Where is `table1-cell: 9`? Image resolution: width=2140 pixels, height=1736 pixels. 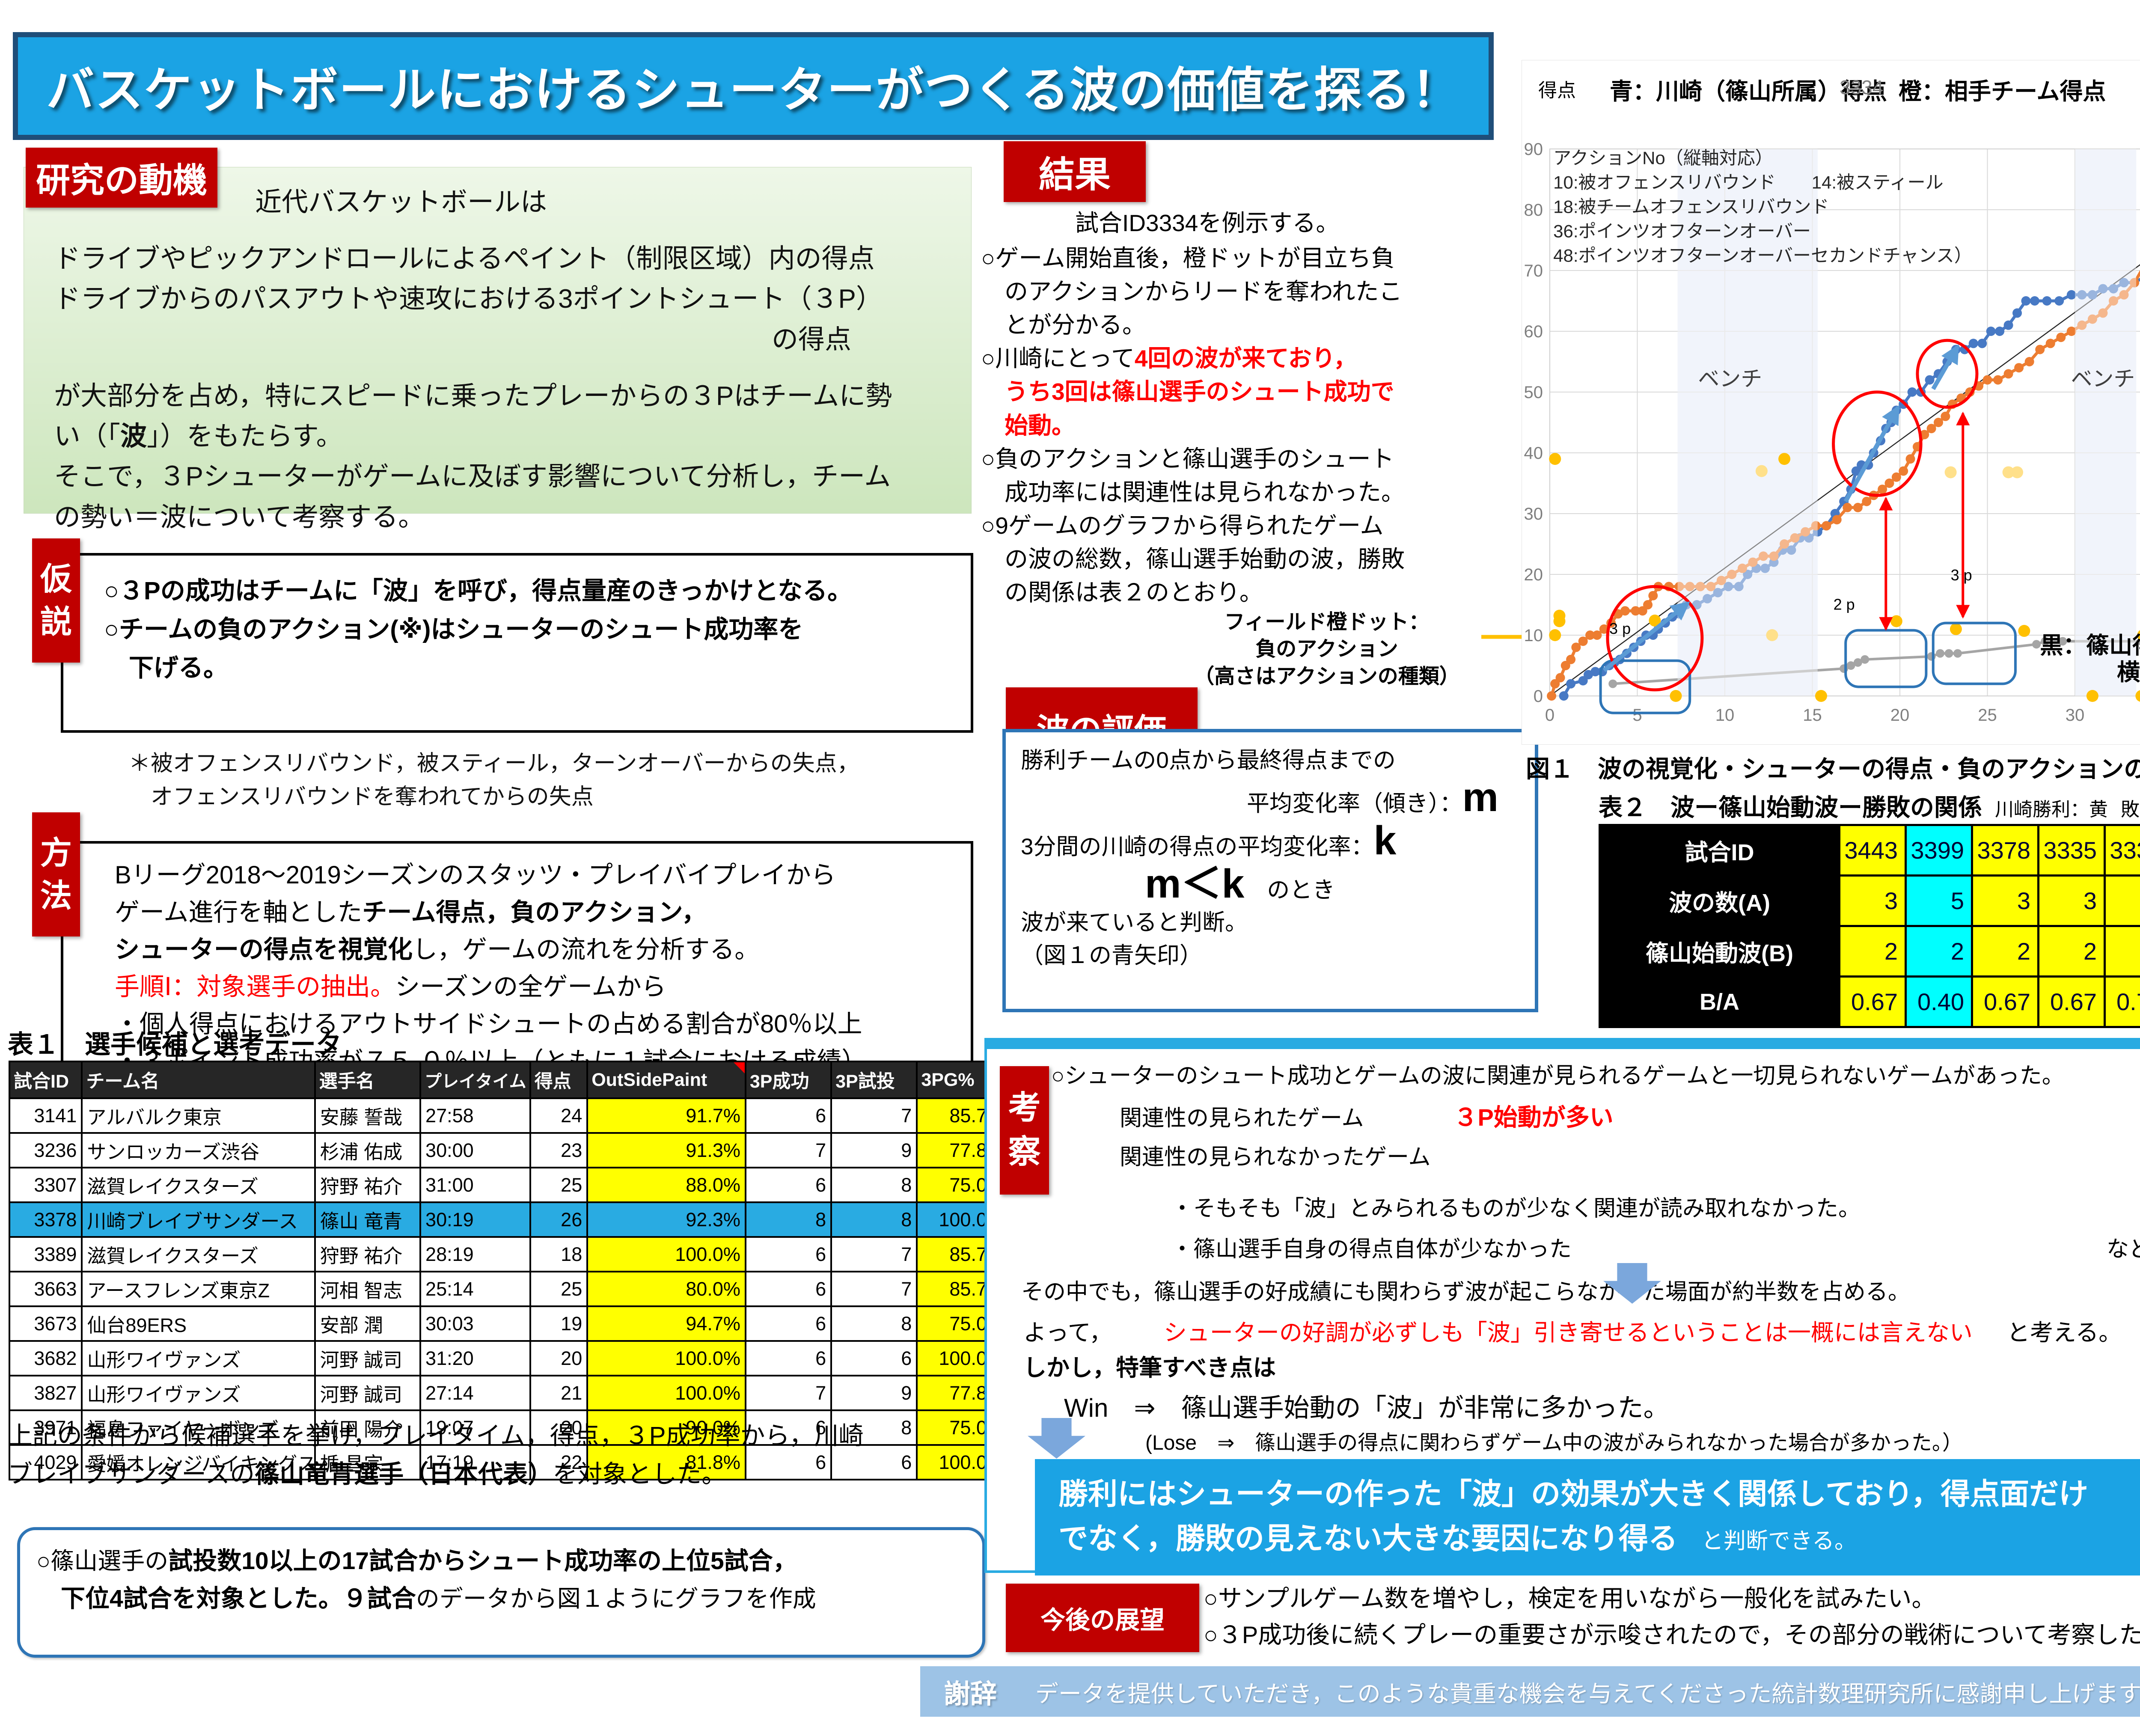
table1-cell: 9 is located at coordinates (874, 1393).